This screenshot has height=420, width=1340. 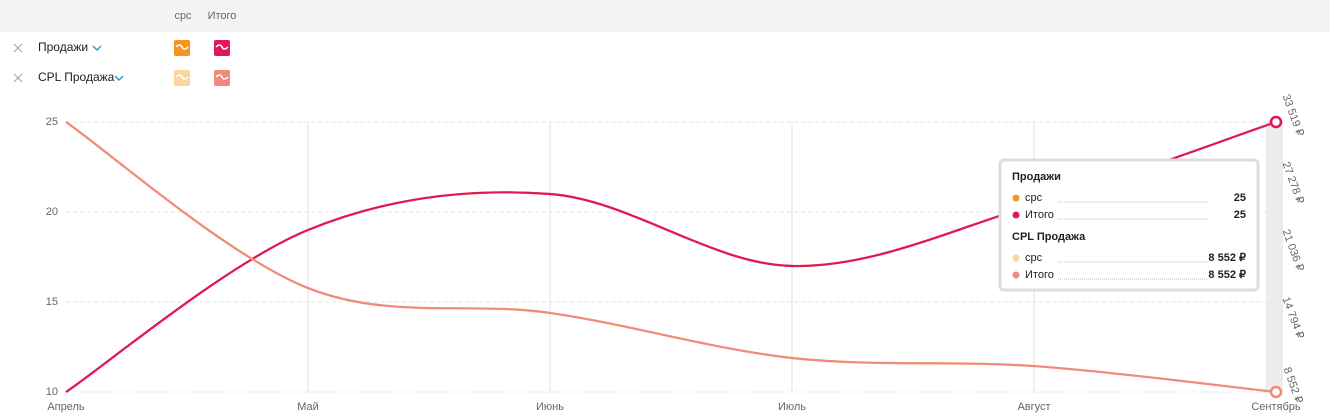 I want to click on x-tick-label: Июль, so click(x=792, y=407).